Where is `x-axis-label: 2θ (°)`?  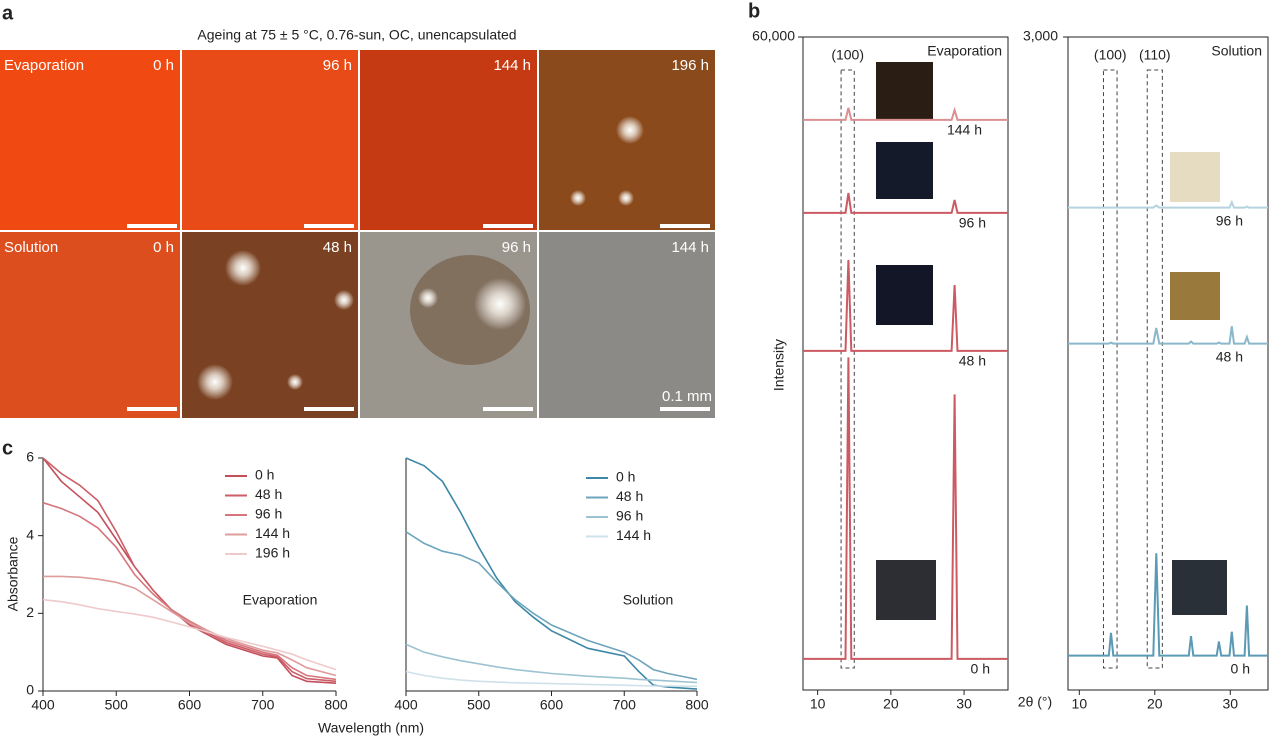 x-axis-label: 2θ (°) is located at coordinates (1035, 702).